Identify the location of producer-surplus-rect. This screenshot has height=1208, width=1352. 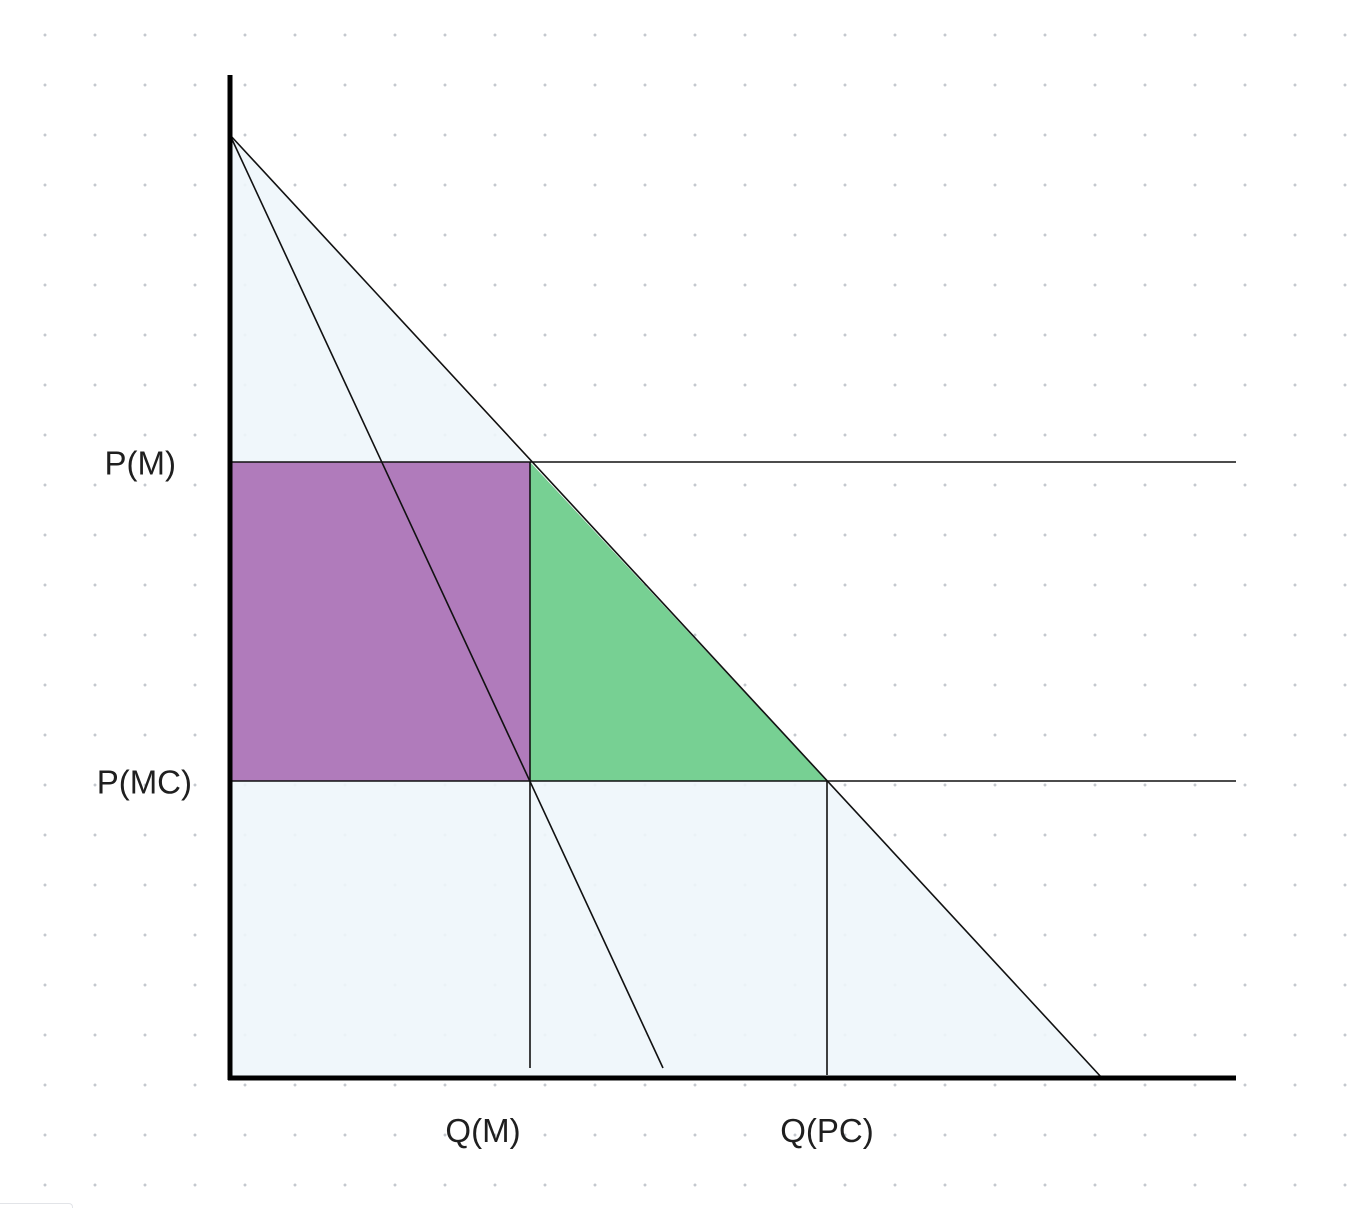
(380, 621).